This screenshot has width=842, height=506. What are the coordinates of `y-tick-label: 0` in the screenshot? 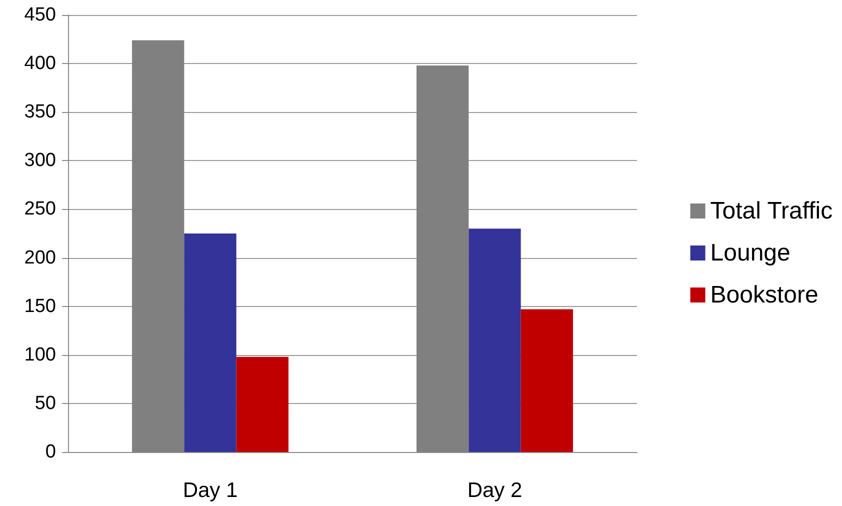 It's located at (50, 452).